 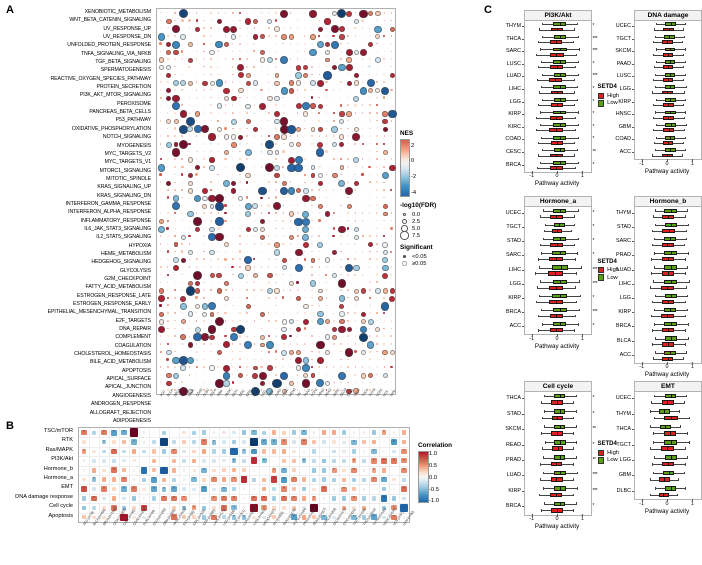 What do you see at coordinates (513, 429) in the screenshot?
I see `subplot-category-label: SKCM` at bounding box center [513, 429].